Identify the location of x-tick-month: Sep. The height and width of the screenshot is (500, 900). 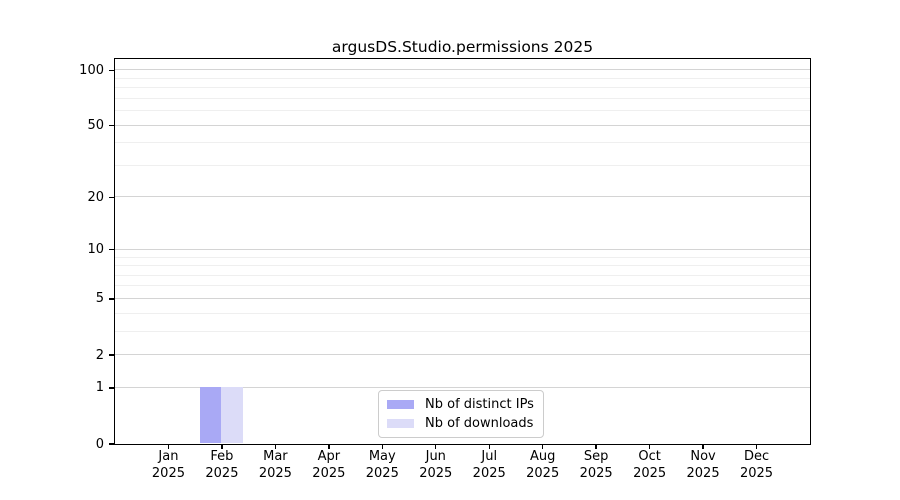
(596, 456).